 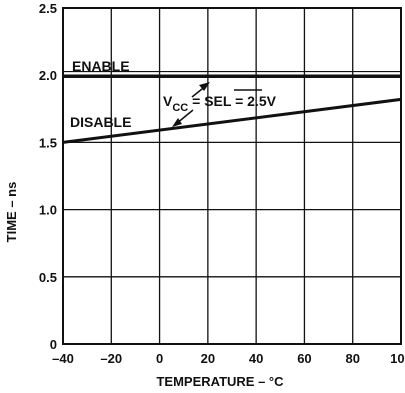 What do you see at coordinates (177, 122) in the screenshot?
I see `arrow-to-disable-head` at bounding box center [177, 122].